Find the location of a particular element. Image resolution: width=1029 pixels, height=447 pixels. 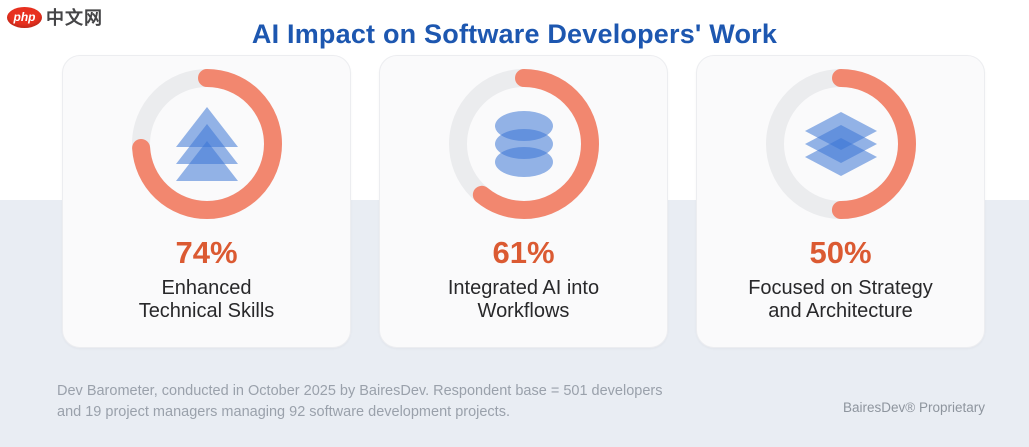

donut-chart-technical-skills is located at coordinates (206, 144).